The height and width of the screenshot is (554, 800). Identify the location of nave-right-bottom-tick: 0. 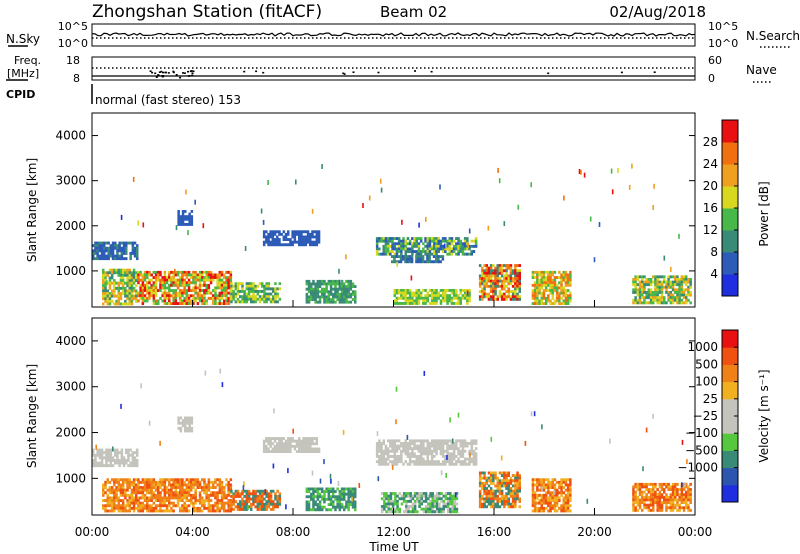
(711, 78).